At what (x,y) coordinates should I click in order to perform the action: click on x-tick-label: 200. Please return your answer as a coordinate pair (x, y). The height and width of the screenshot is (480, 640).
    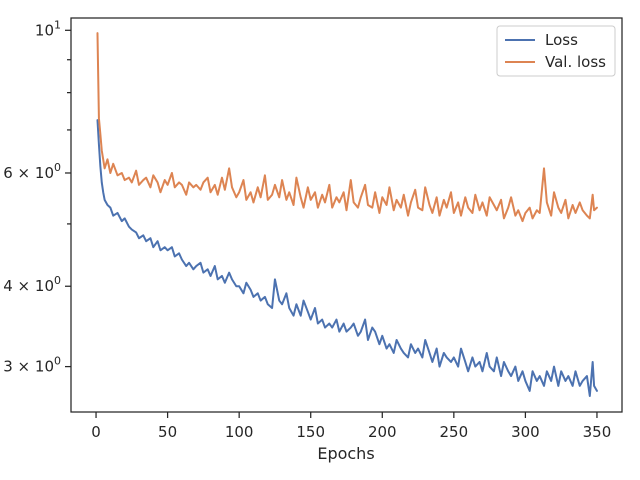
    Looking at the image, I should click on (382, 432).